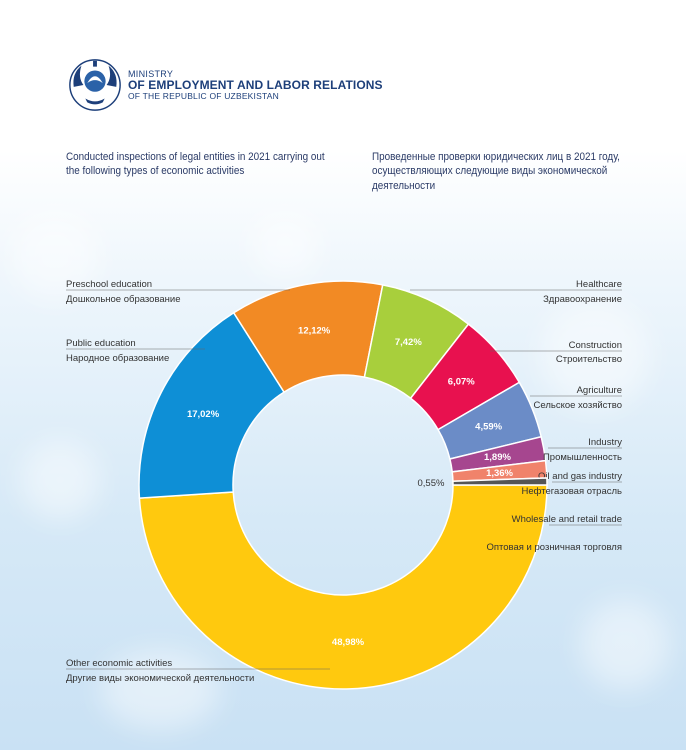 The image size is (686, 750). What do you see at coordinates (567, 519) in the screenshot?
I see `category-label-en: Wholesale and retail trade` at bounding box center [567, 519].